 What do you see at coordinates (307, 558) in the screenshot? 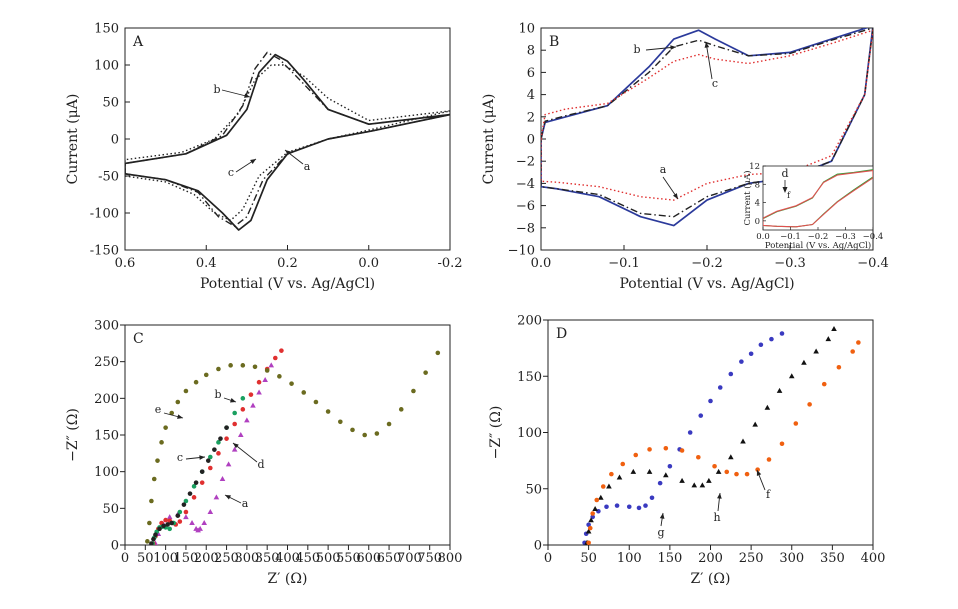
I see `x-tick-label: 450` at bounding box center [307, 558].